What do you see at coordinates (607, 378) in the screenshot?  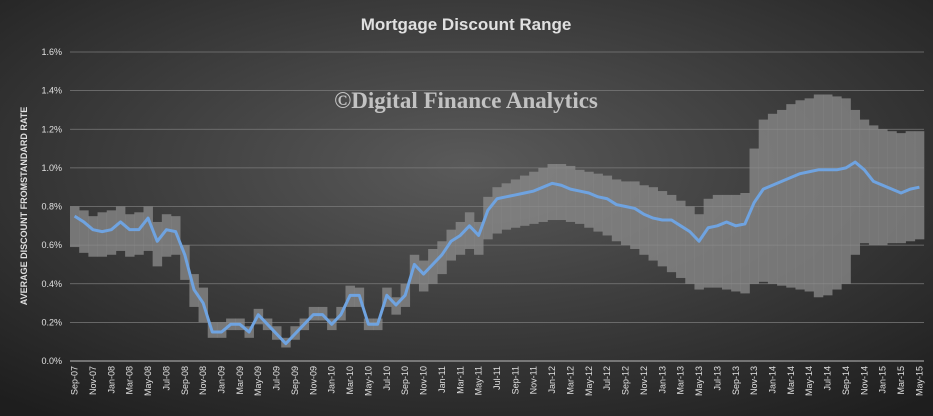 I see `x-tick-label: Jul-12` at bounding box center [607, 378].